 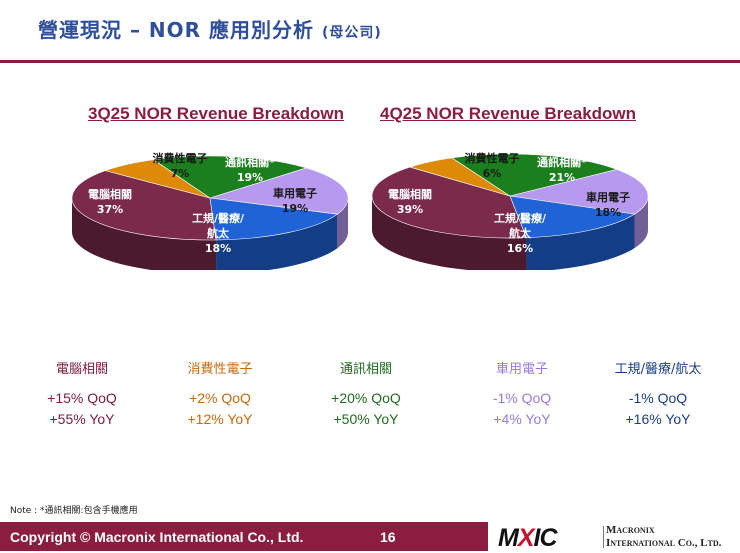 What do you see at coordinates (365, 369) in the screenshot?
I see `summary-label-comm: 通訊相關` at bounding box center [365, 369].